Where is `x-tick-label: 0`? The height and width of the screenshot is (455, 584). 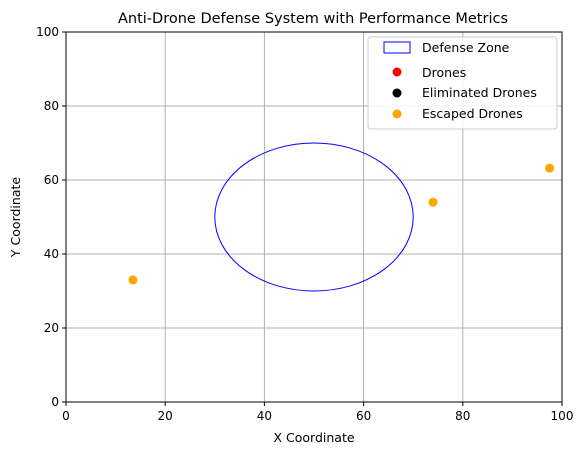
x-tick-label: 0 is located at coordinates (66, 416).